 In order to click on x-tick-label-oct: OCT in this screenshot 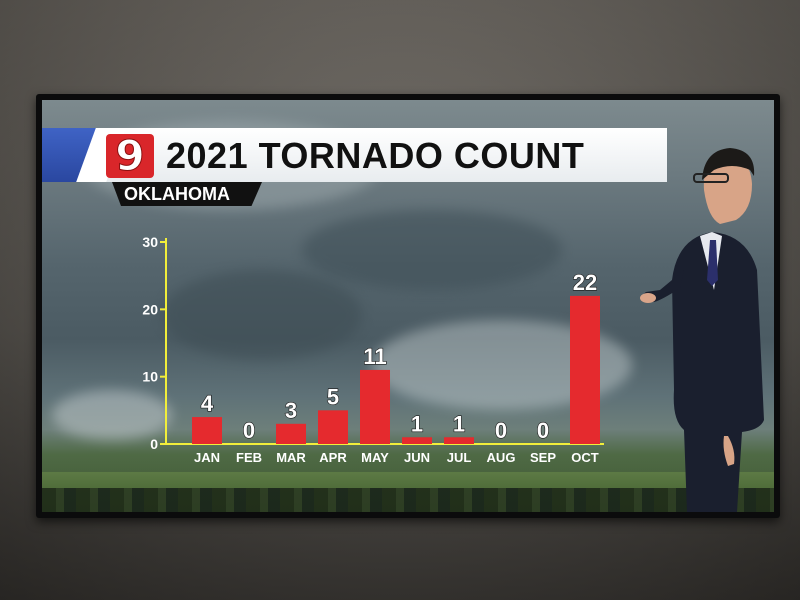, I will do `click(585, 457)`.